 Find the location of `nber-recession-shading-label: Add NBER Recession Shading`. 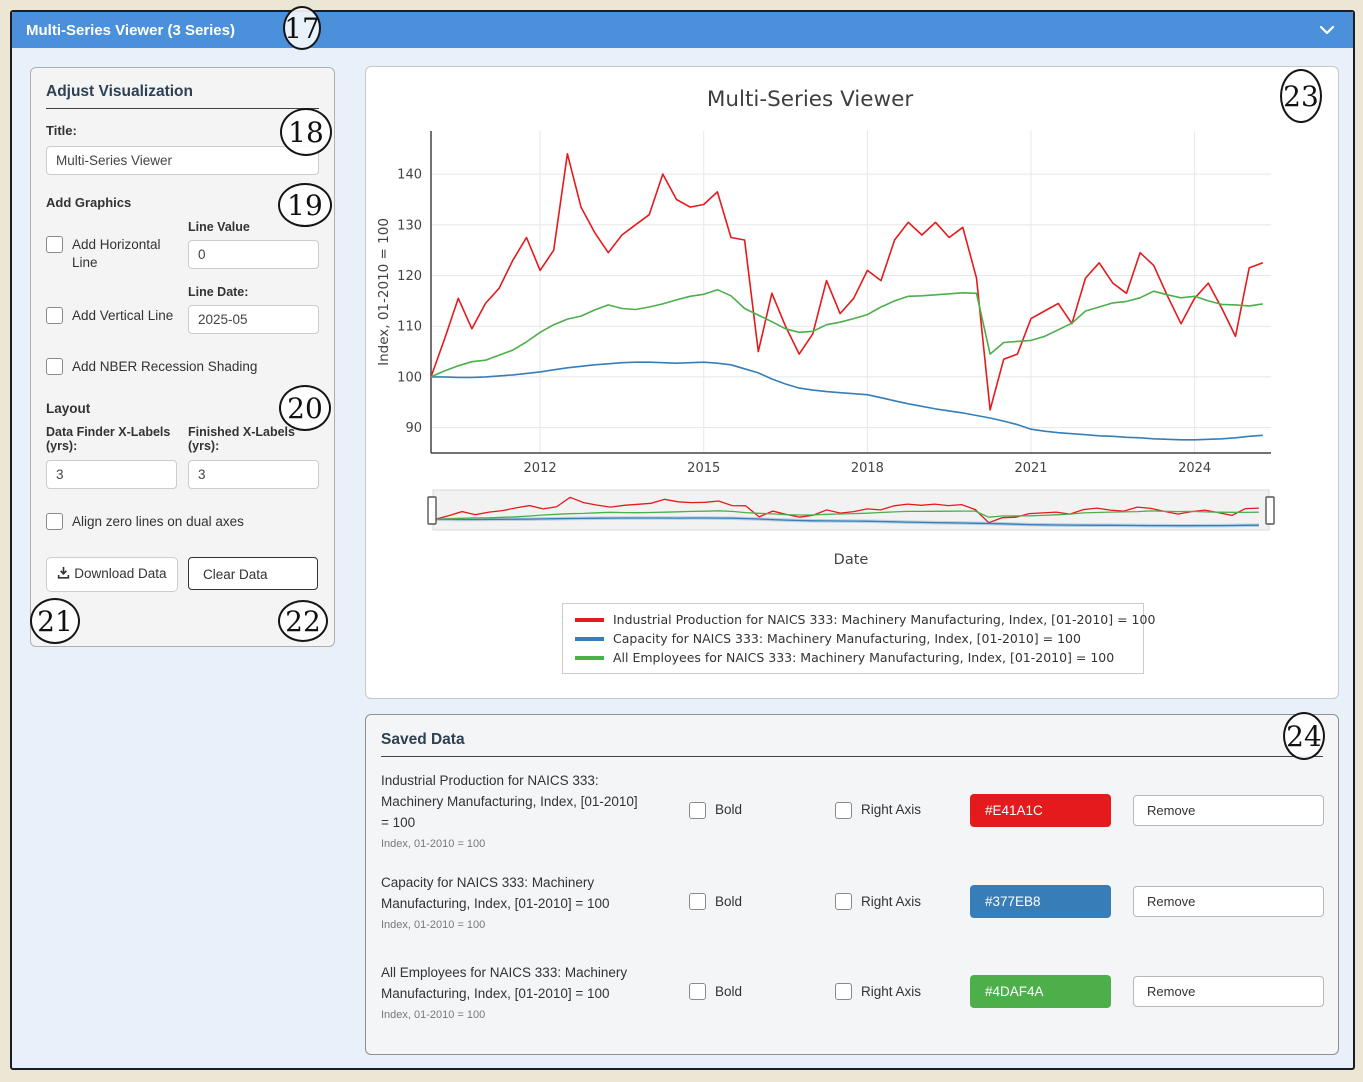

nber-recession-shading-label: Add NBER Recession Shading is located at coordinates (165, 367).